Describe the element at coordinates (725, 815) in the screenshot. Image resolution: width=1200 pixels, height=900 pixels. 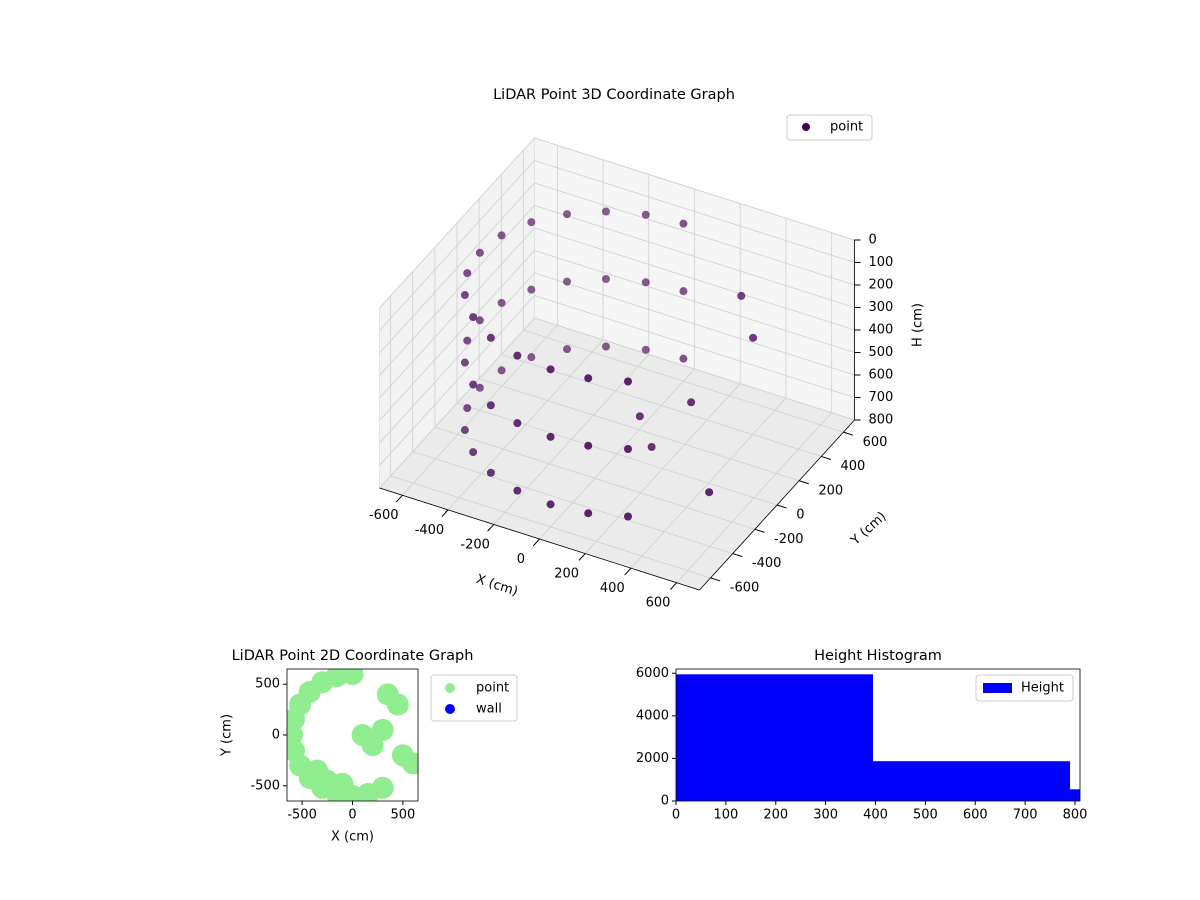
I see `x-tick-label: 100` at that location.